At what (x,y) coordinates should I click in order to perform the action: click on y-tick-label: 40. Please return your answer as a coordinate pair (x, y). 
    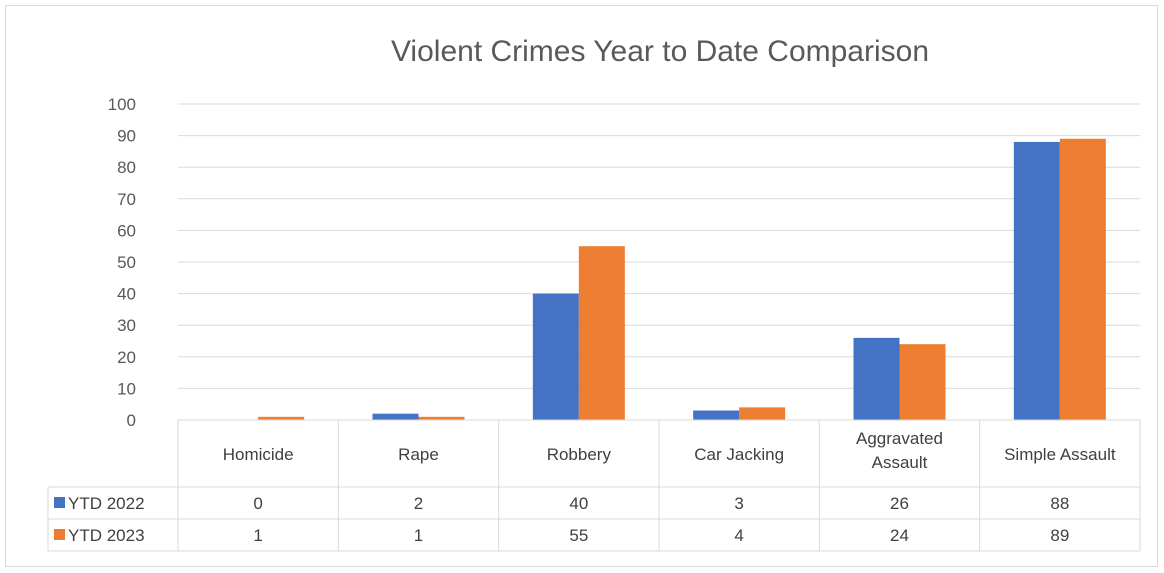
    Looking at the image, I should click on (126, 294).